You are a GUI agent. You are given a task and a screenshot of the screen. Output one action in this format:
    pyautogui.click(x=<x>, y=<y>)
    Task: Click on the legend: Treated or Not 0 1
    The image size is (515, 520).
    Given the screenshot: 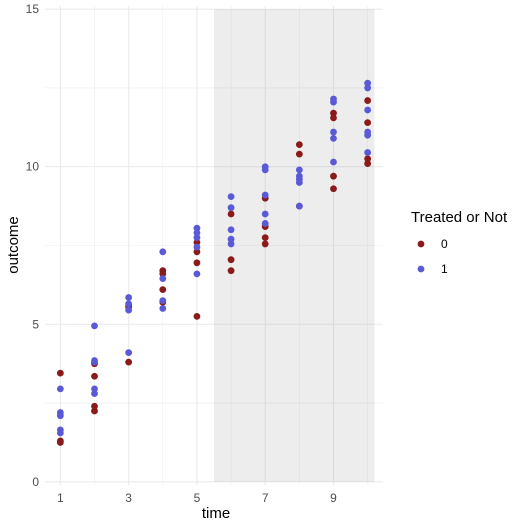 What is the action you would take?
    pyautogui.click(x=459, y=242)
    